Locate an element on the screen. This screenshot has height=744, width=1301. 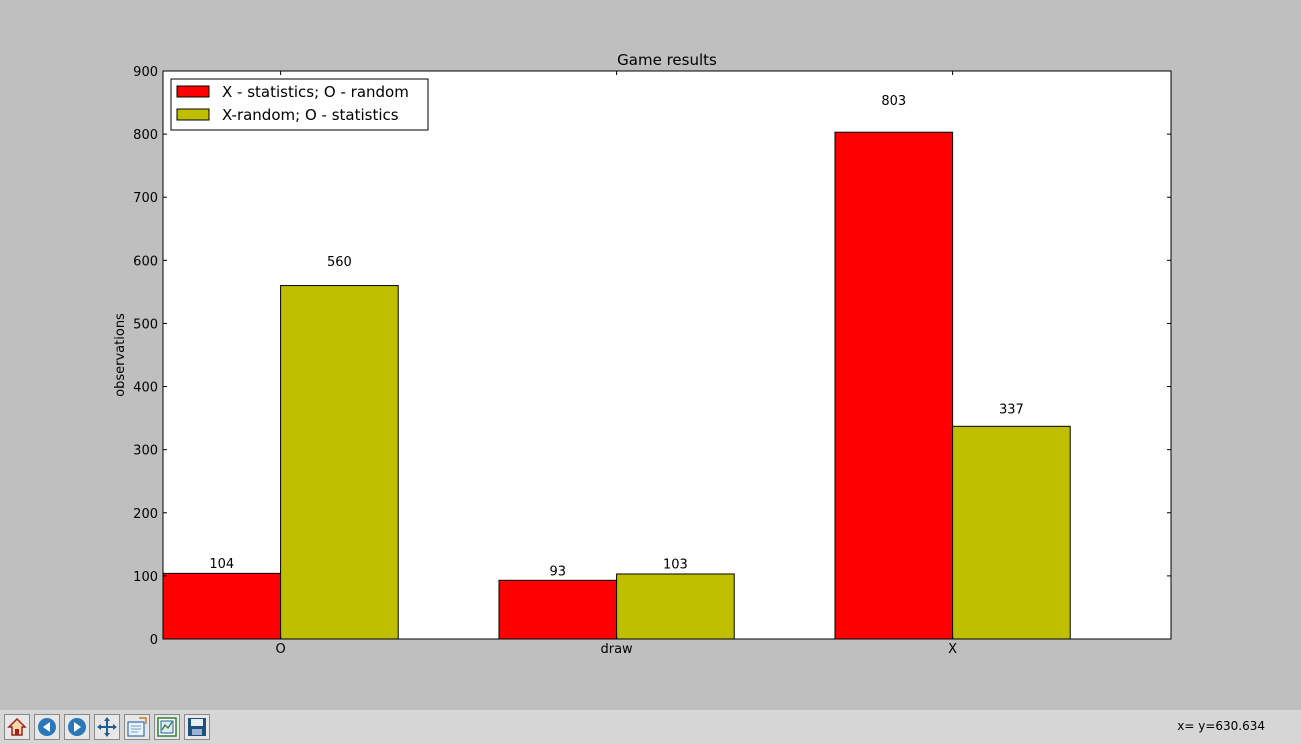
bar-value-label: 337 is located at coordinates (1011, 410).